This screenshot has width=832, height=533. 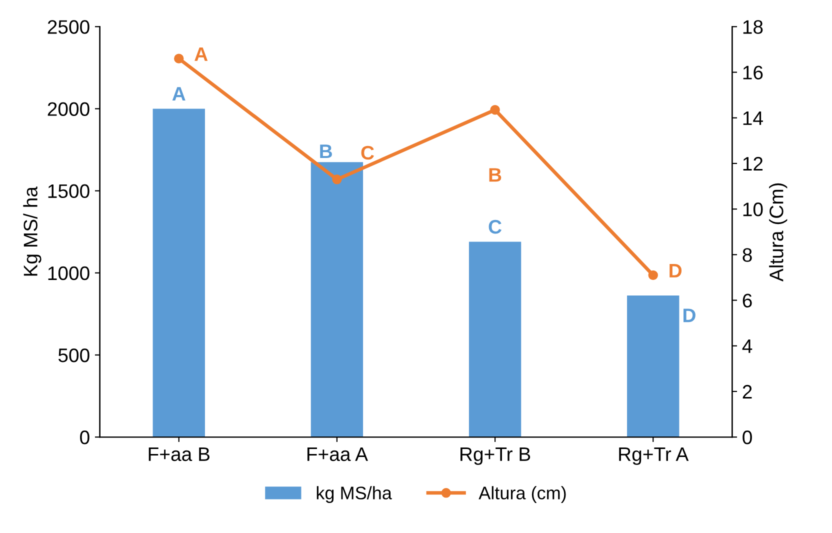 What do you see at coordinates (747, 391) in the screenshot?
I see `y2-tick-label: 2` at bounding box center [747, 391].